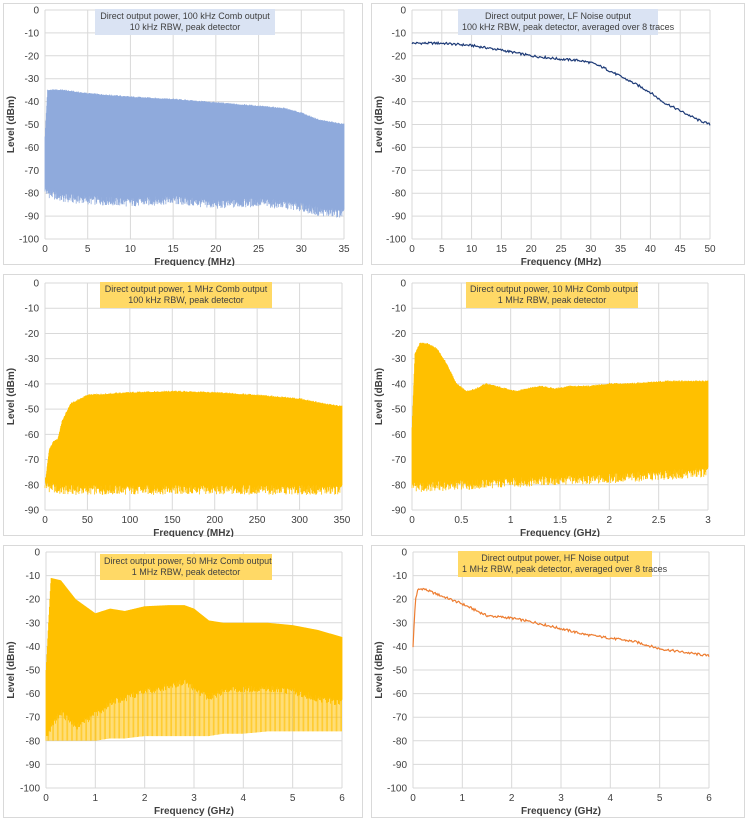  What do you see at coordinates (186, 289) in the screenshot?
I see `chart-title-line: Direct output power, 1 MHz Comb output` at bounding box center [186, 289].